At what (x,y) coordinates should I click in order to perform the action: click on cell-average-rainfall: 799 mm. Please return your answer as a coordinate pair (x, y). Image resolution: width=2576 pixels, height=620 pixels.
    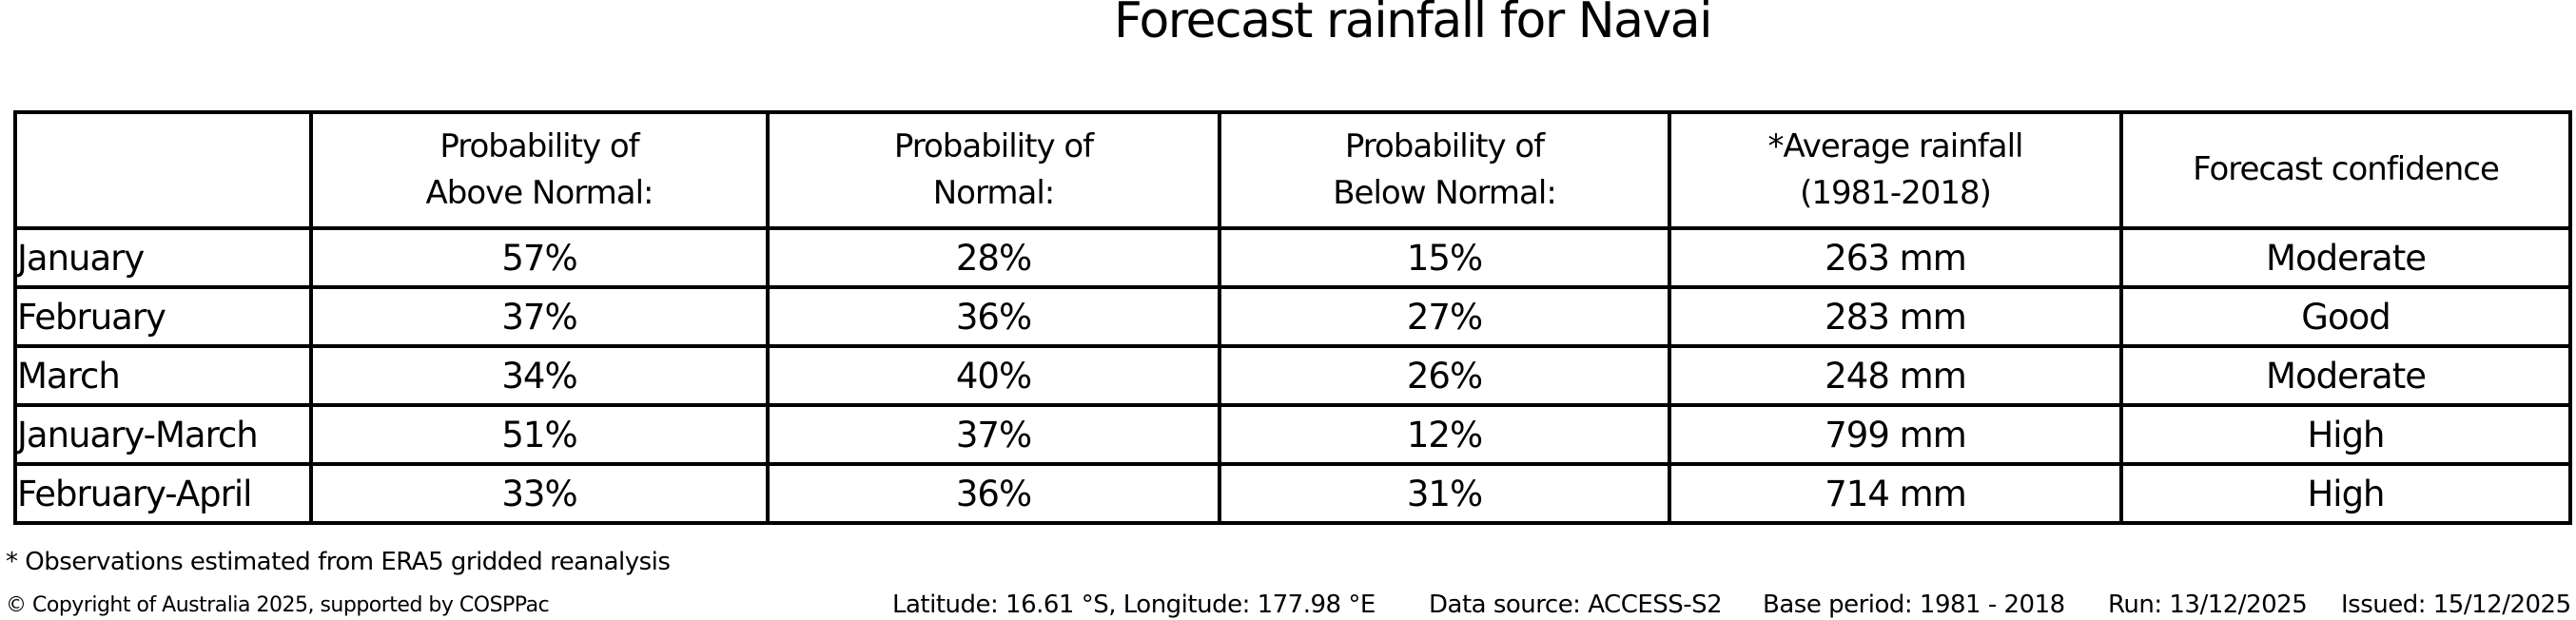
    Looking at the image, I should click on (1896, 434).